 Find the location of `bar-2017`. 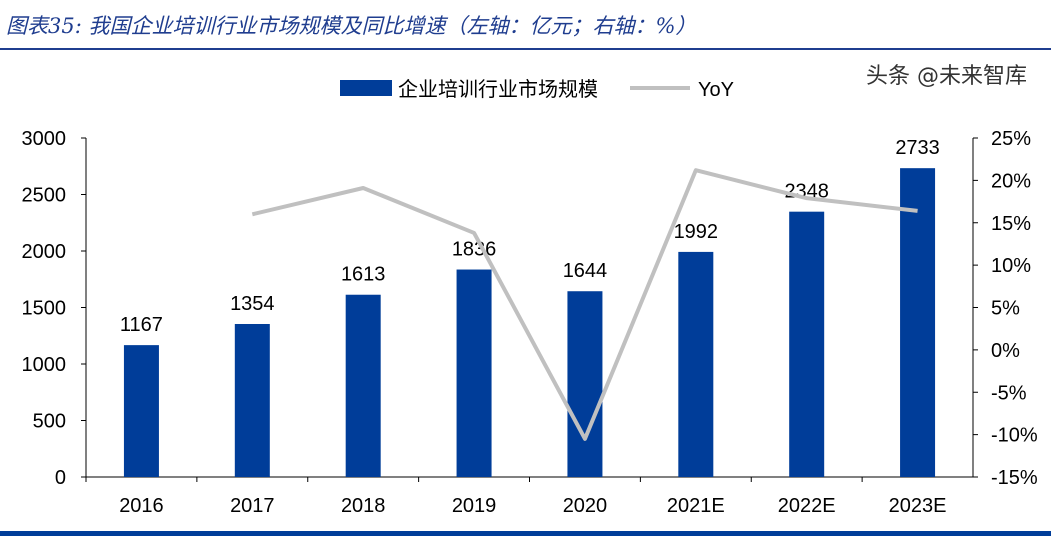

bar-2017 is located at coordinates (252, 400).